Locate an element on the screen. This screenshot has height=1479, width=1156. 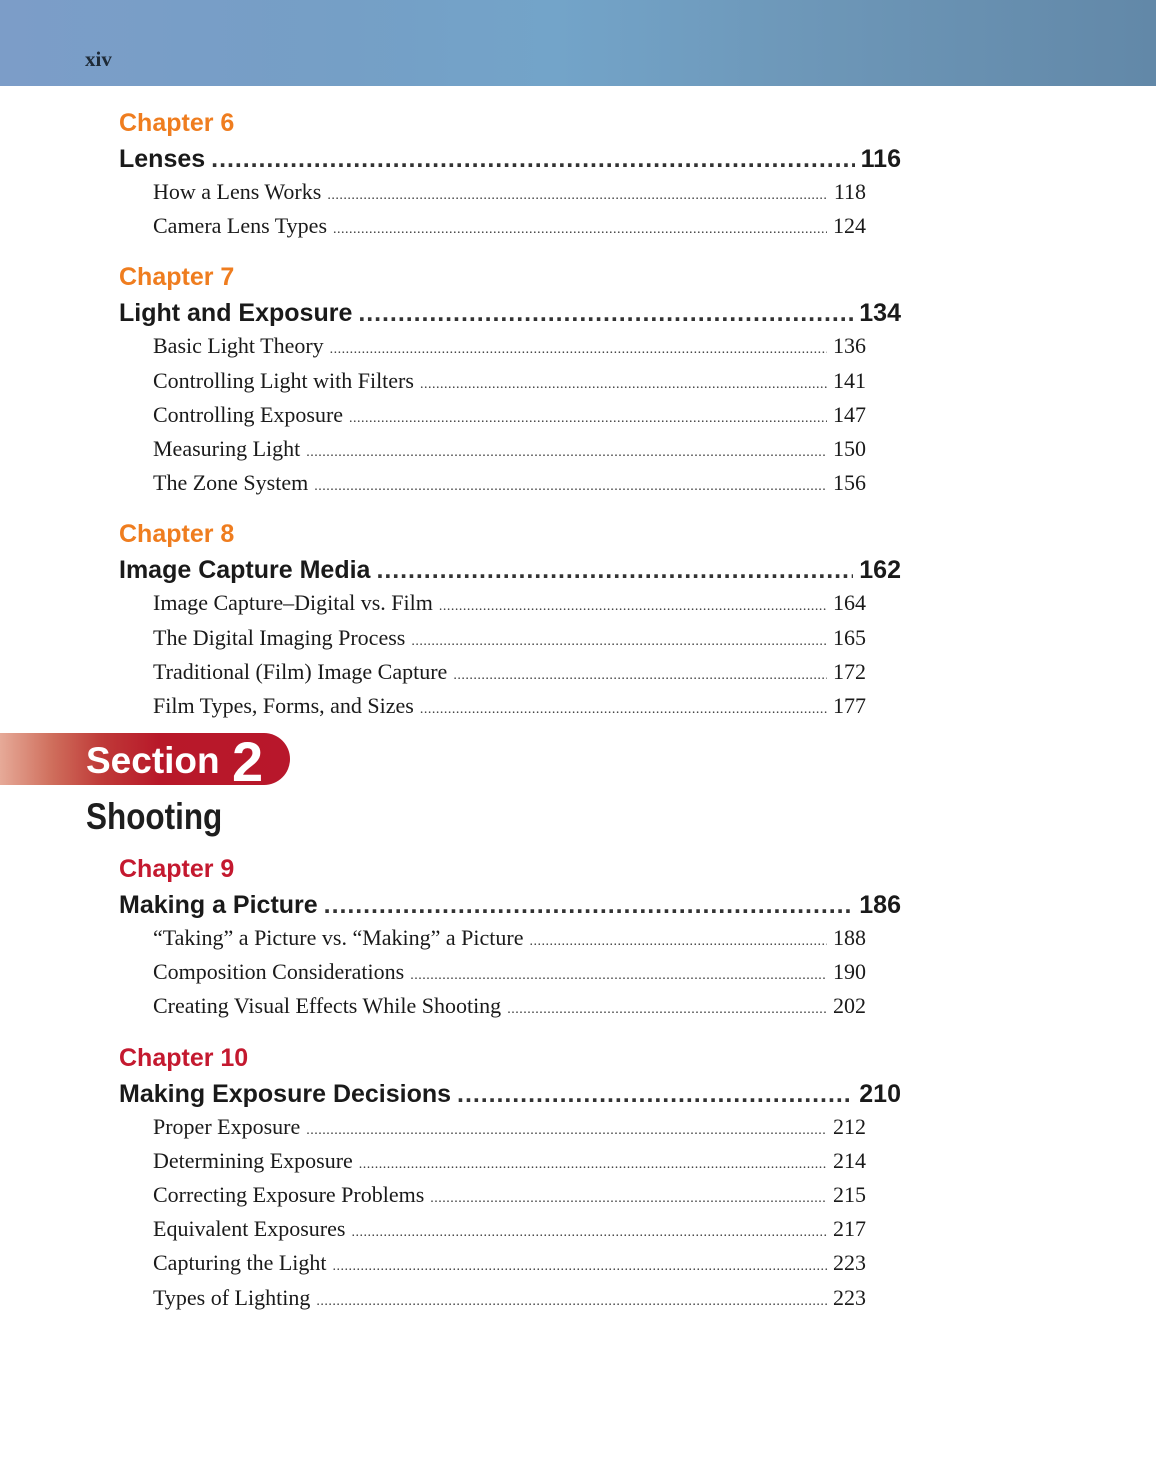
toc-entry: Image Capture–Digital vs. Film 164 is located at coordinates (509, 605).